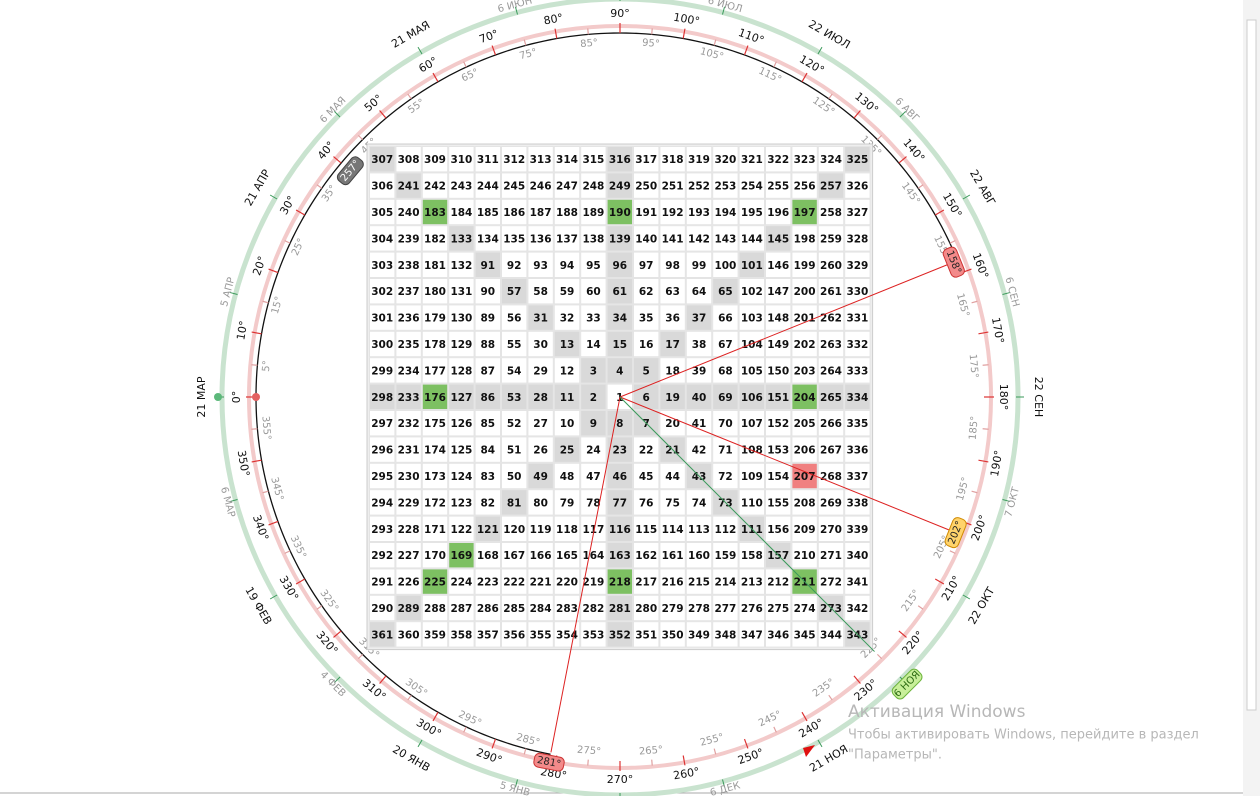 The height and width of the screenshot is (796, 1260). I want to click on grid-number: 298, so click(382, 398).